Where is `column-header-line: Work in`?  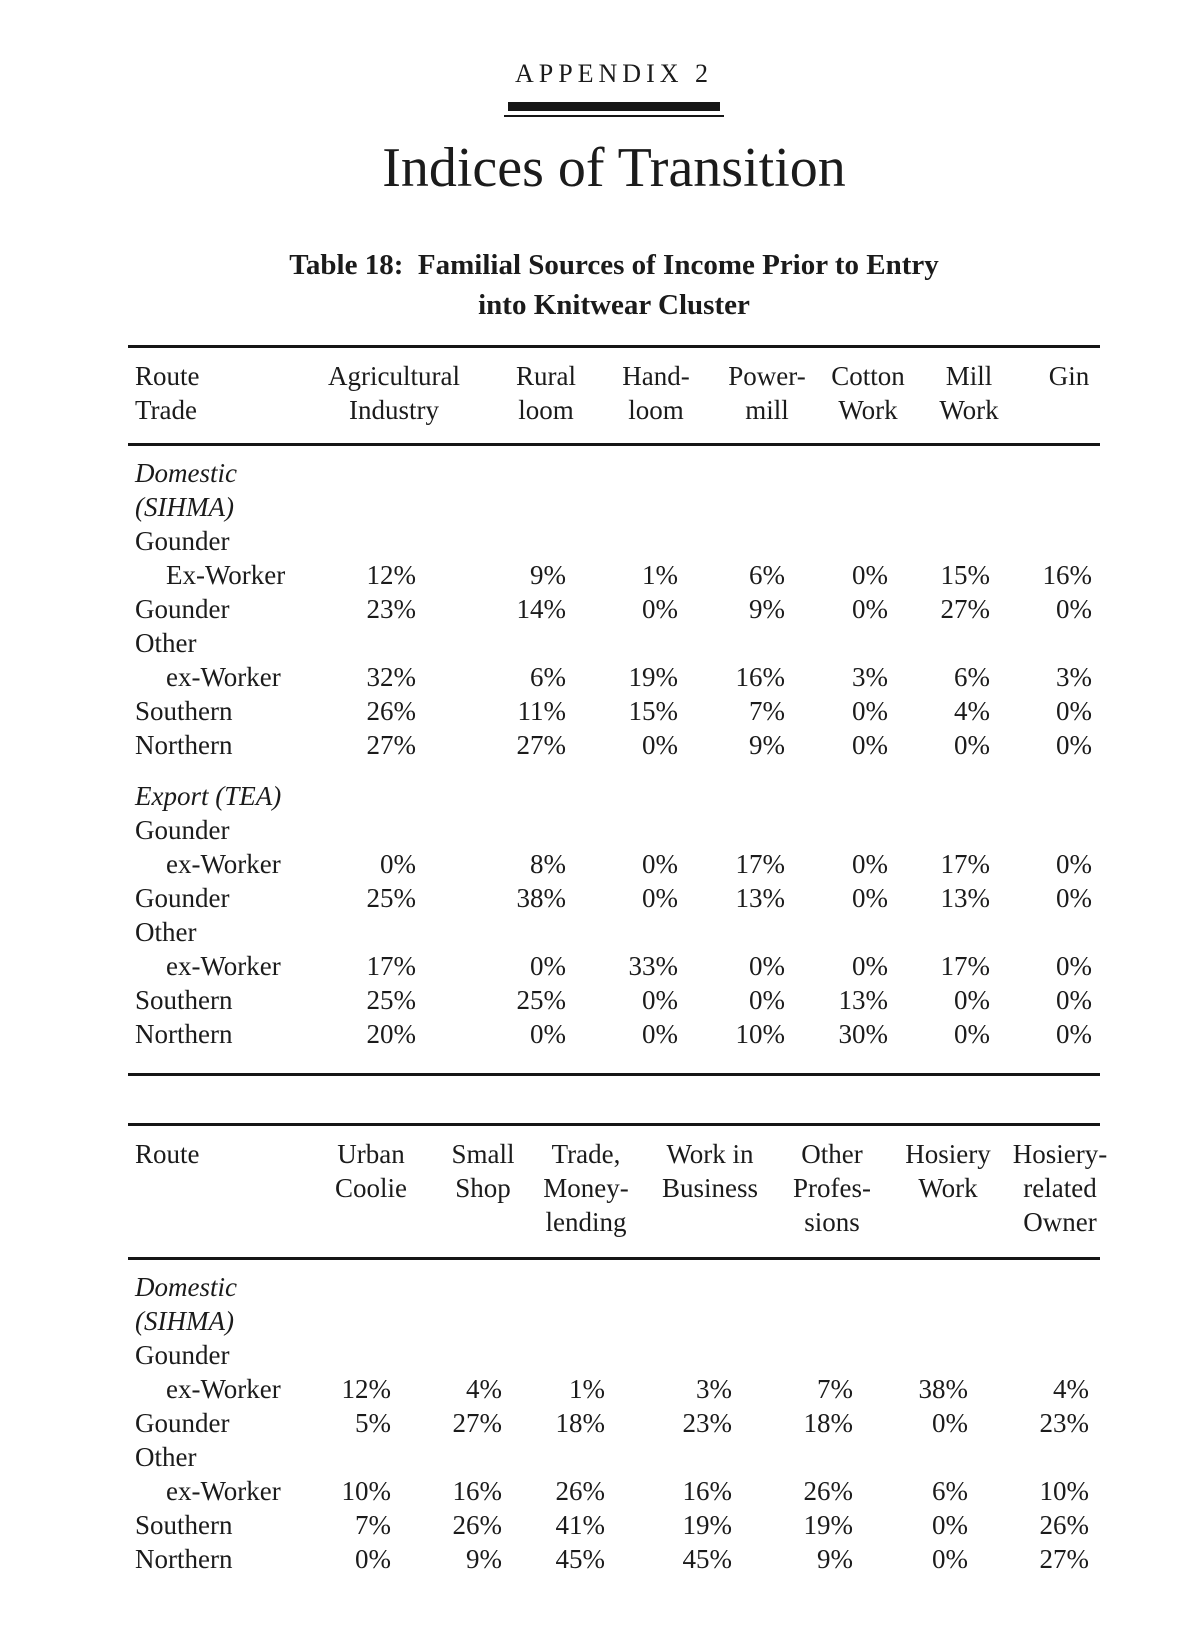 column-header-line: Work in is located at coordinates (710, 1154).